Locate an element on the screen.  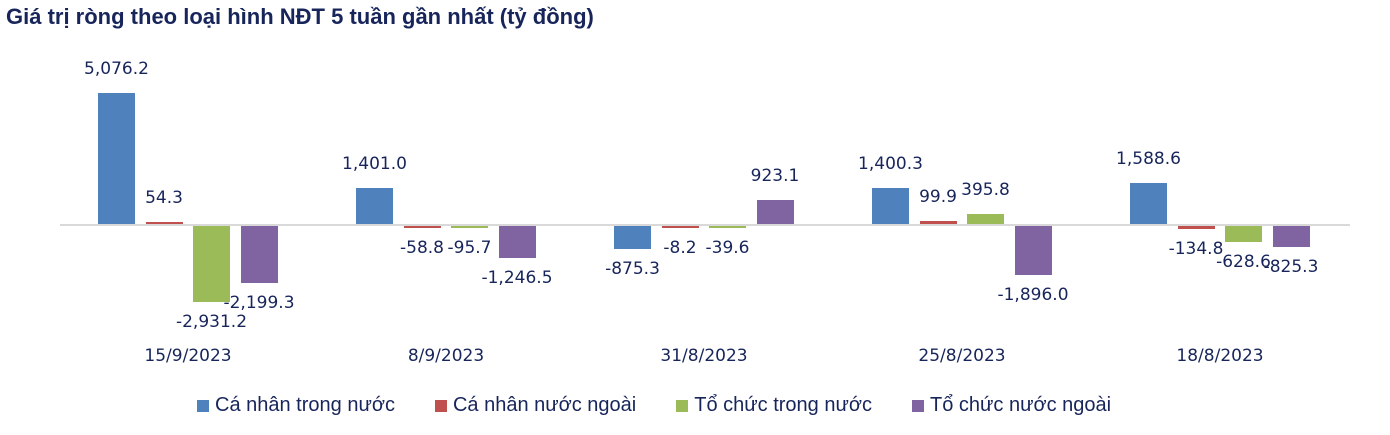
data-label: 1,400.3 is located at coordinates (890, 163).